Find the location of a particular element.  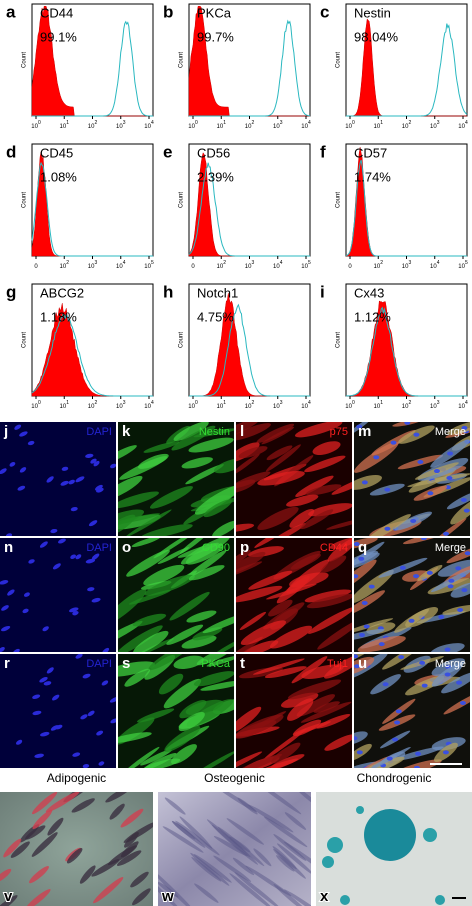

panel-letter: g is located at coordinates (11, 291).